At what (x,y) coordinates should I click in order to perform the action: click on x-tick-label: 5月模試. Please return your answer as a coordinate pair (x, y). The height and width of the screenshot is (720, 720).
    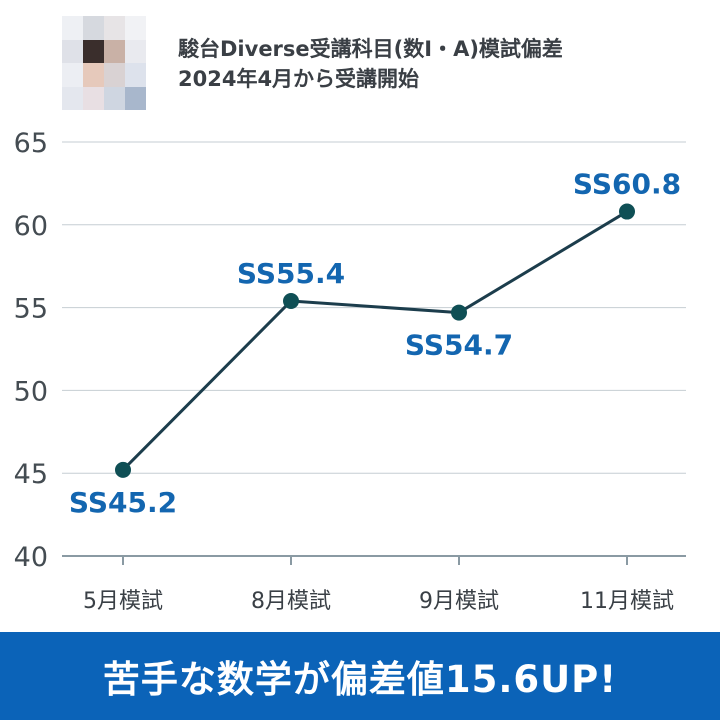
    Looking at the image, I should click on (123, 601).